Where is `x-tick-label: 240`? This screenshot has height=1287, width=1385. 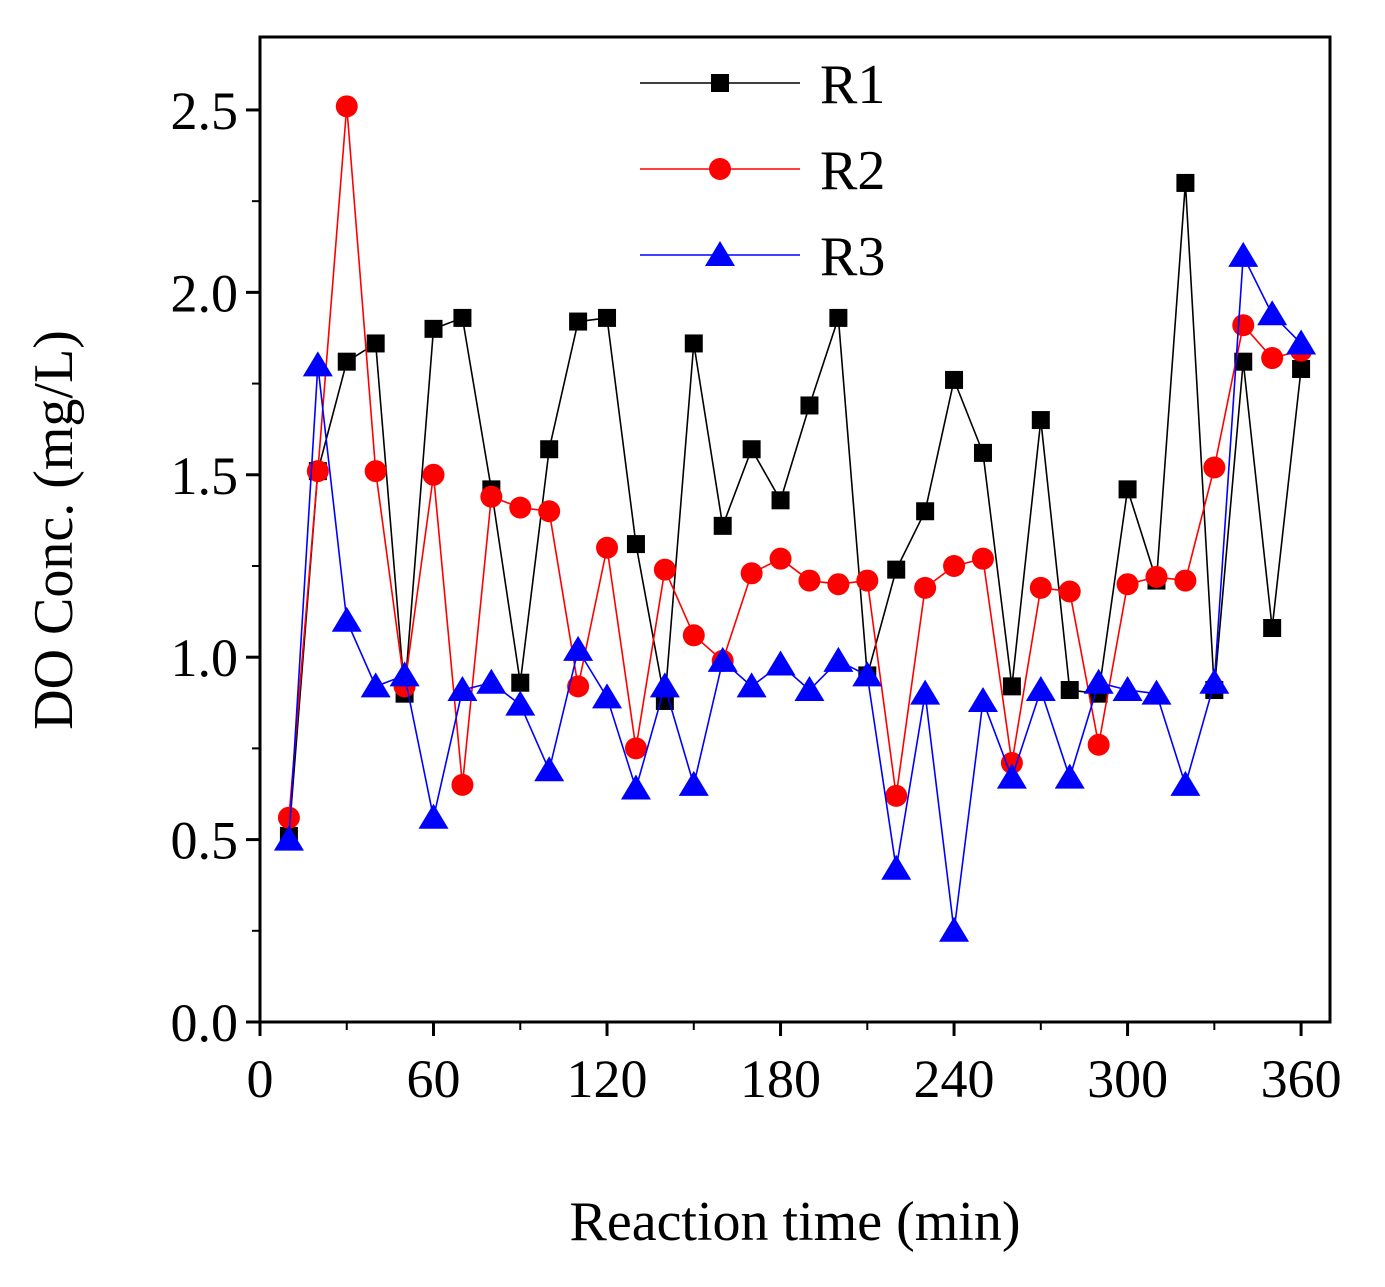 x-tick-label: 240 is located at coordinates (954, 1079).